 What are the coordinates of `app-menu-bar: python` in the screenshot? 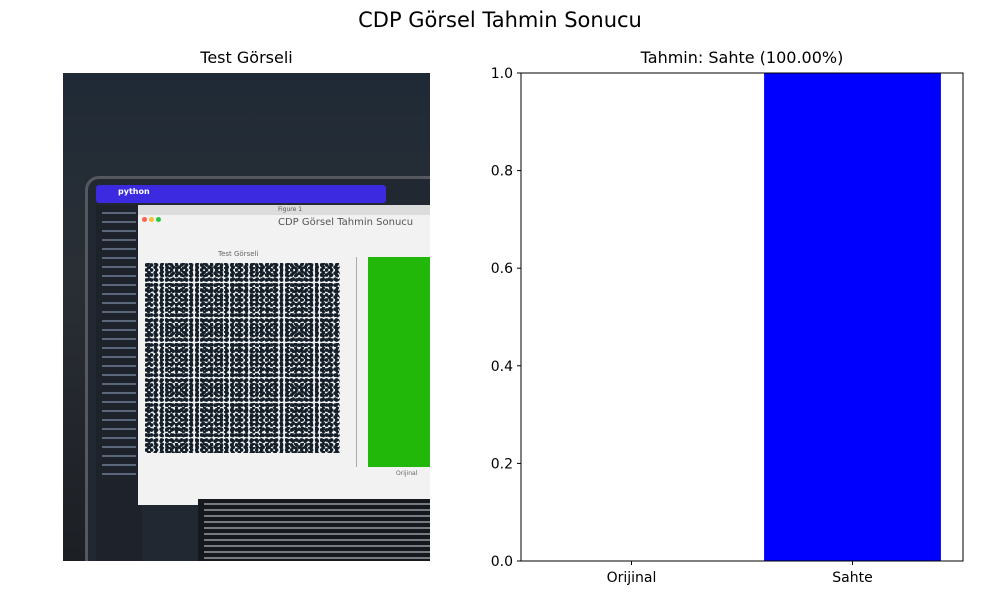 It's located at (241, 194).